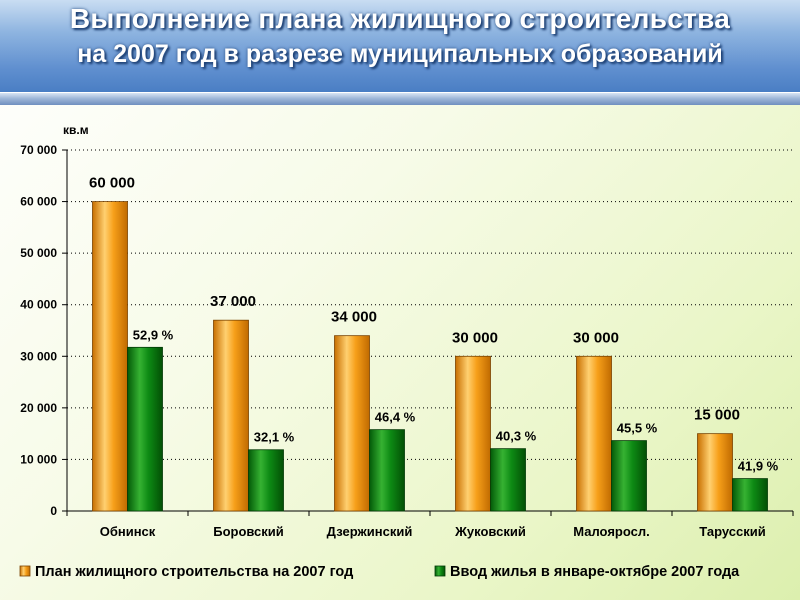  Describe the element at coordinates (440, 571) in the screenshot. I see `legend-swatch-actual` at that location.